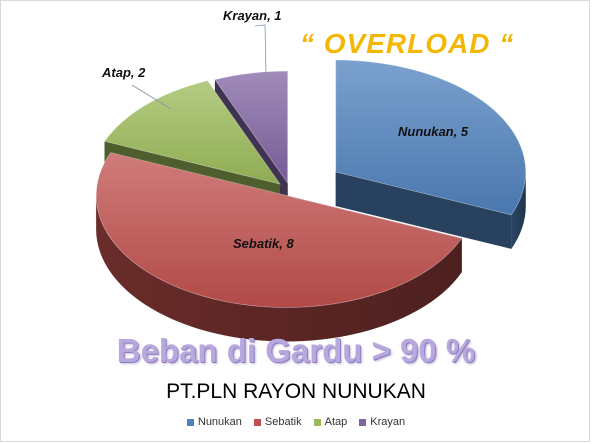 The height and width of the screenshot is (444, 592). Describe the element at coordinates (296, 391) in the screenshot. I see `chart-caption: PT.PLN RAYON NUNUKAN` at that location.